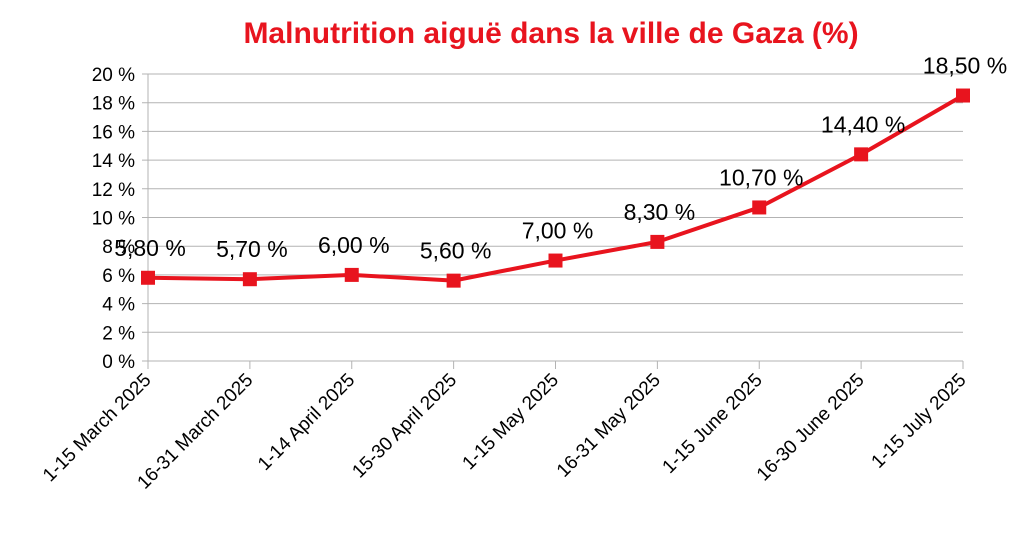 Image resolution: width=1024 pixels, height=544 pixels. What do you see at coordinates (511, 422) in the screenshot?
I see `x-tick-label: 1-15 May 2025` at bounding box center [511, 422].